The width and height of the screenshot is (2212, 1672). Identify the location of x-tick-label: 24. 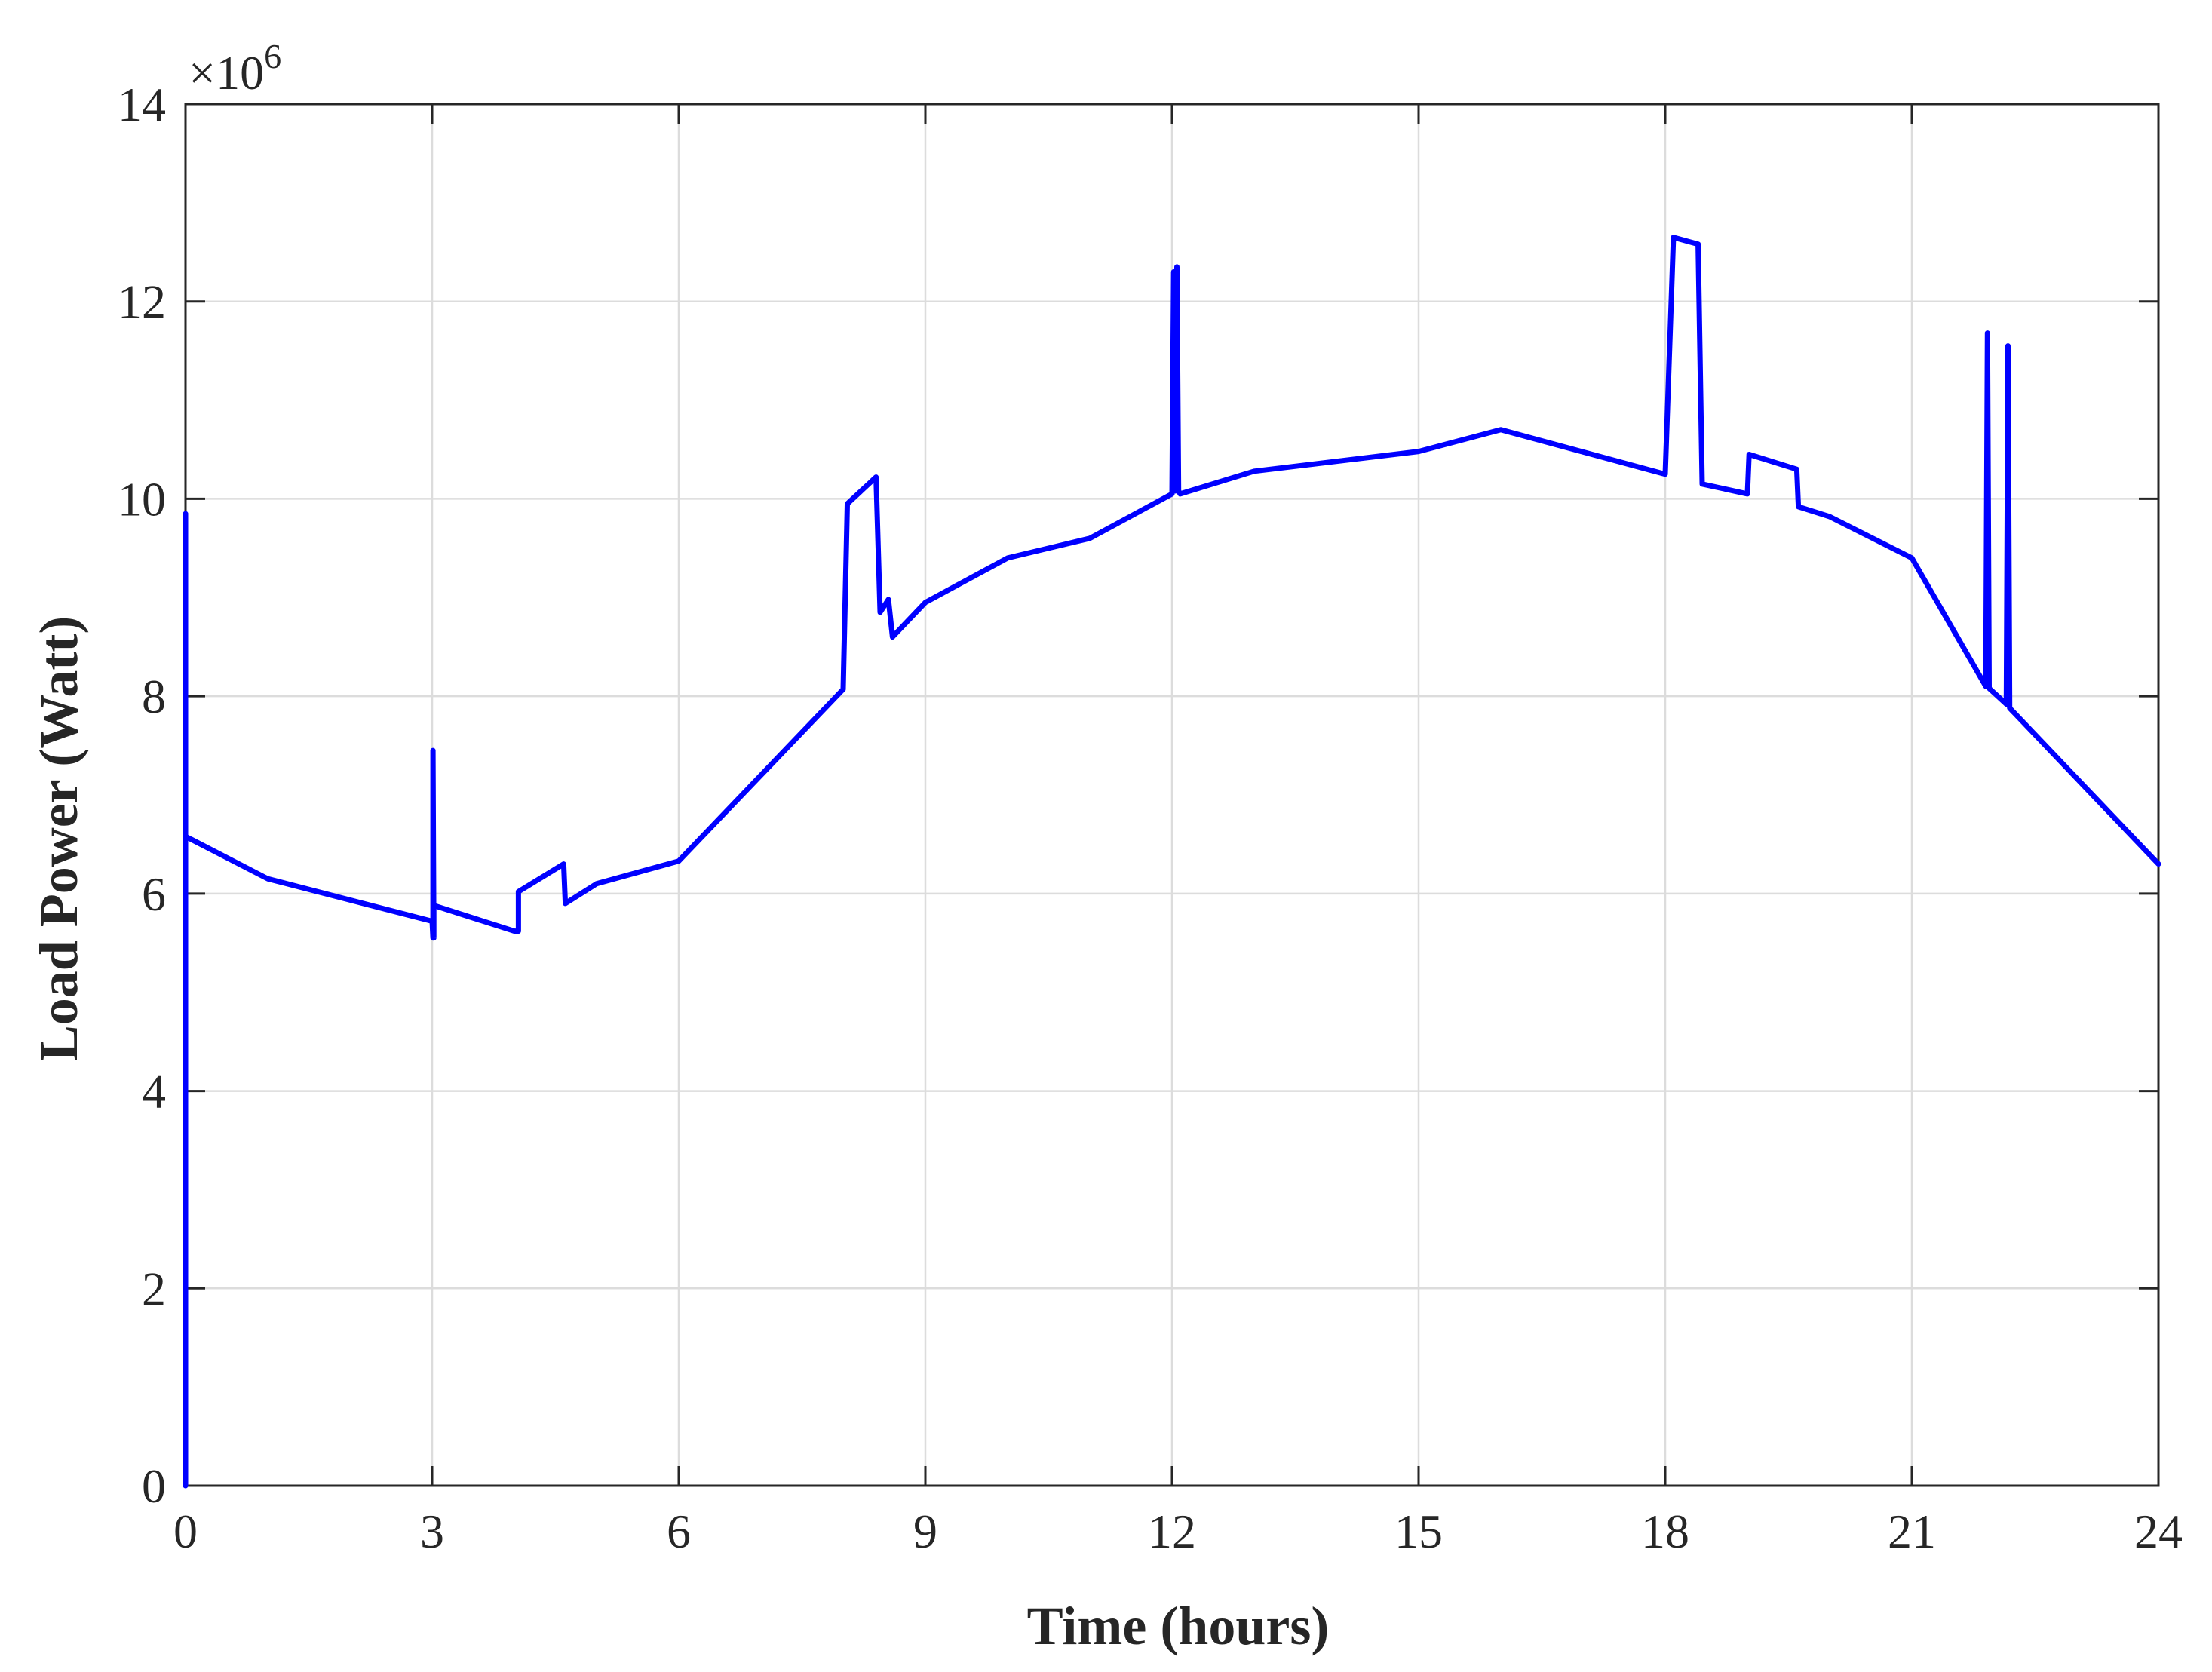
(2158, 1531).